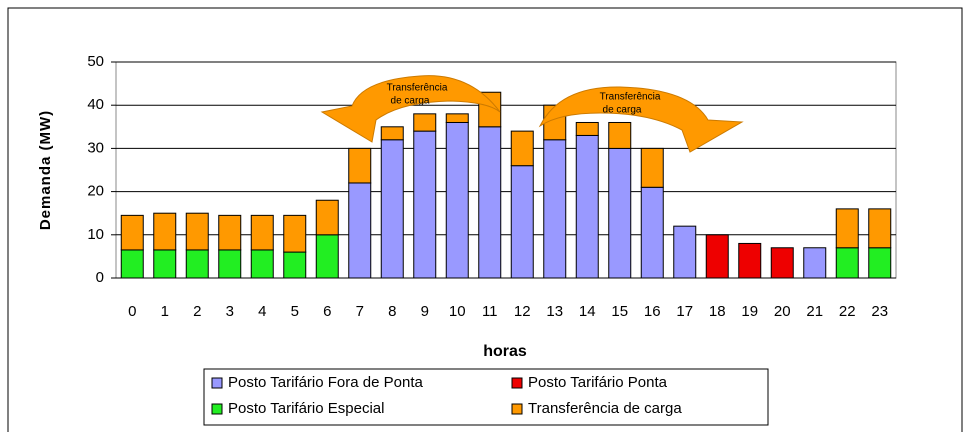 The image size is (970, 432). What do you see at coordinates (457, 311) in the screenshot?
I see `x-tick-label: 10` at bounding box center [457, 311].